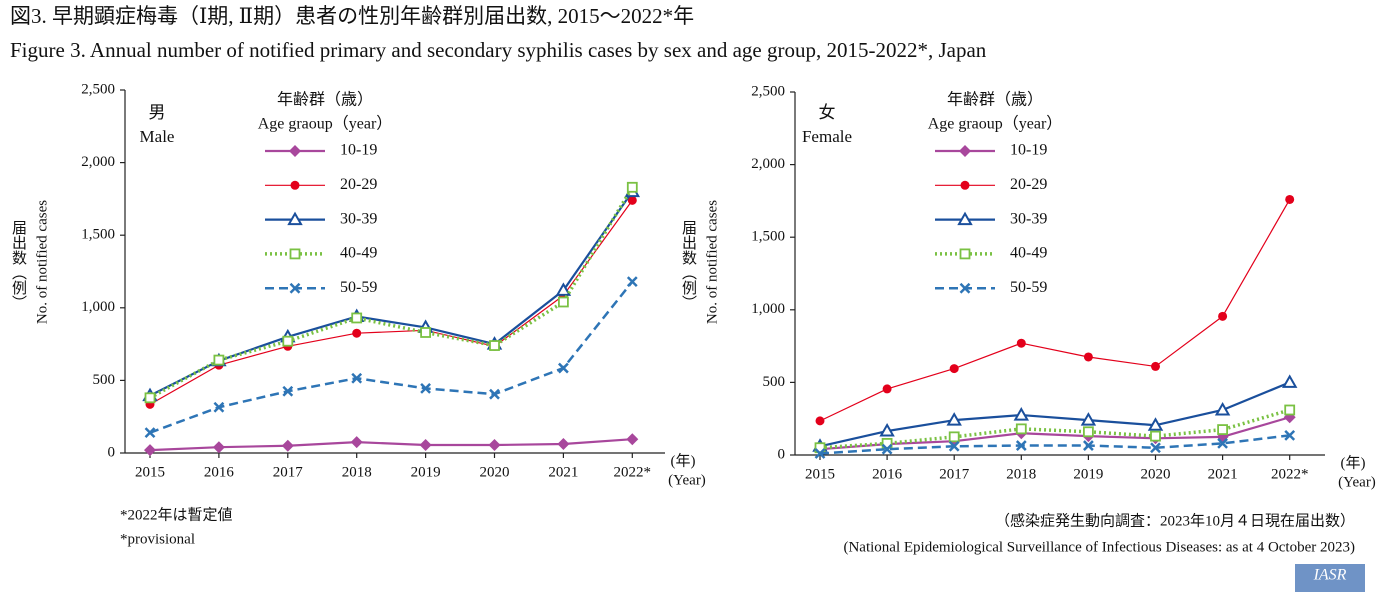 Image resolution: width=1400 pixels, height=602 pixels. What do you see at coordinates (150, 472) in the screenshot?
I see `x-tick-label: 2015` at bounding box center [150, 472].